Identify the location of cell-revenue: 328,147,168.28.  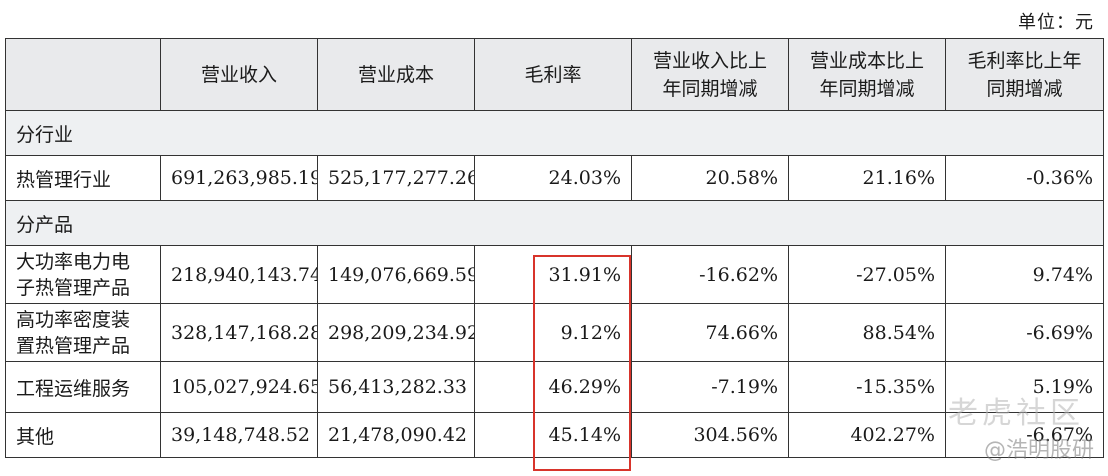
(239, 332).